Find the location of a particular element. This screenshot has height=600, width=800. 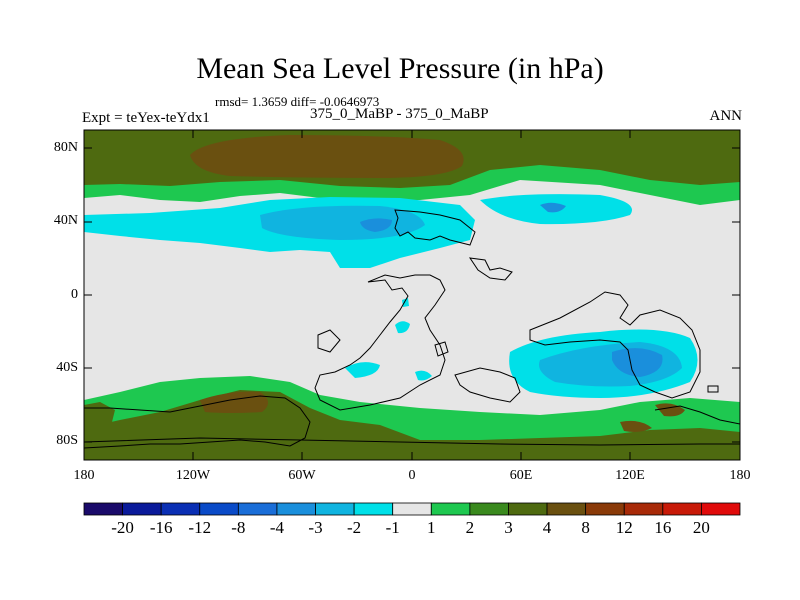

colorbar-label: -4 is located at coordinates (277, 527).